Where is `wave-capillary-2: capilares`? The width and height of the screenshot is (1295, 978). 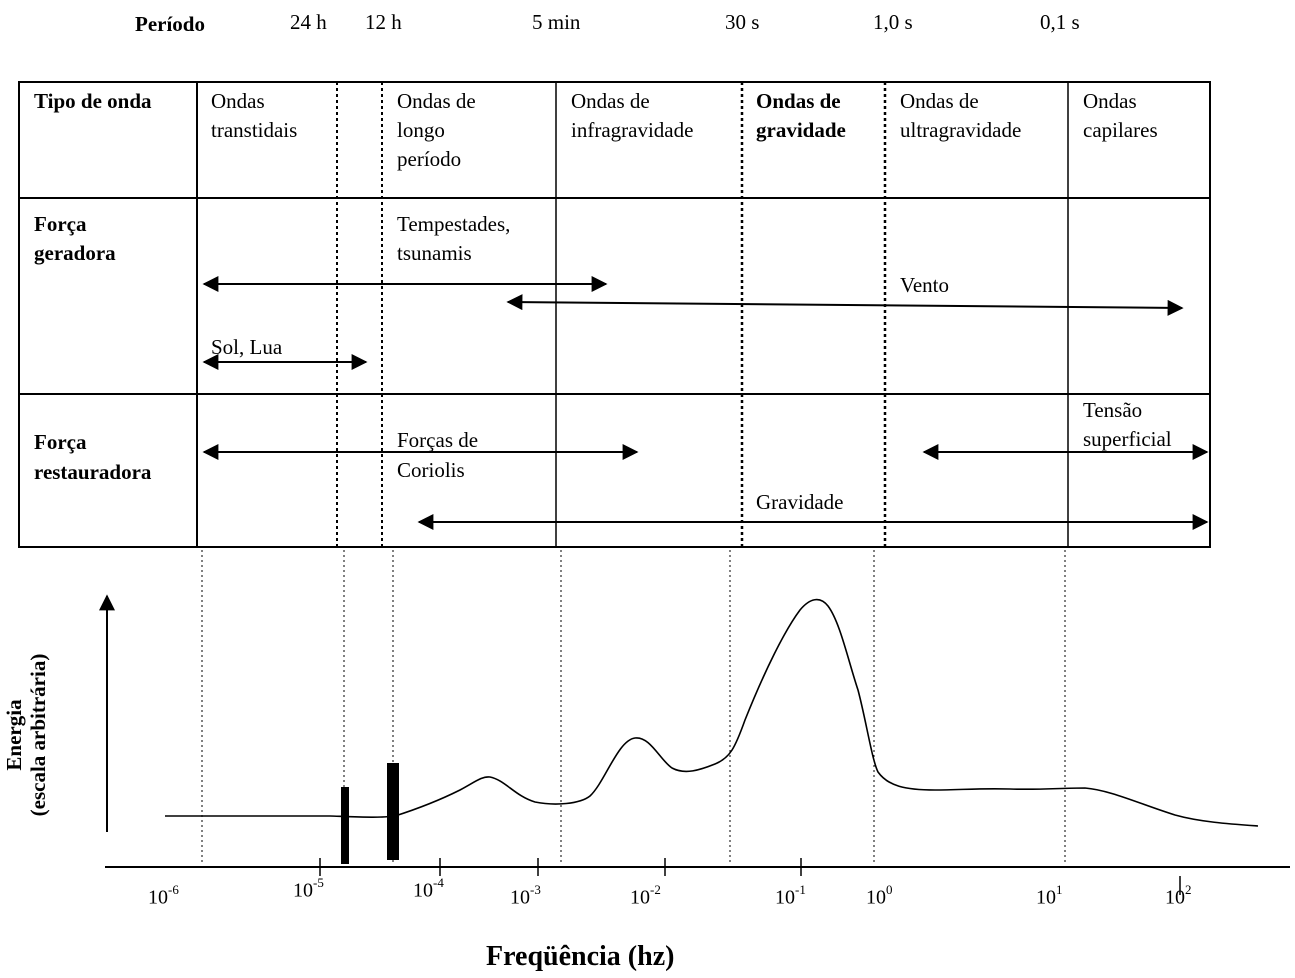
wave-capillary-2: capilares is located at coordinates (1120, 130).